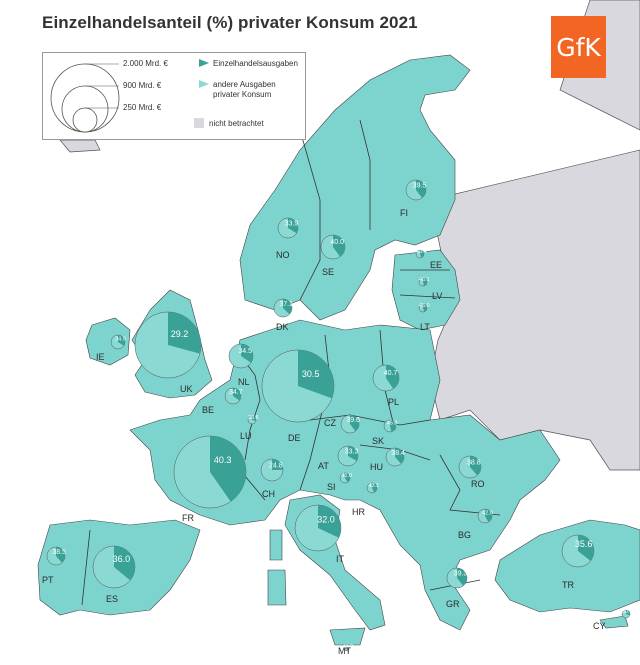 The image size is (640, 665). Describe the element at coordinates (129, 96) in the screenshot. I see `legend-graphics` at that location.